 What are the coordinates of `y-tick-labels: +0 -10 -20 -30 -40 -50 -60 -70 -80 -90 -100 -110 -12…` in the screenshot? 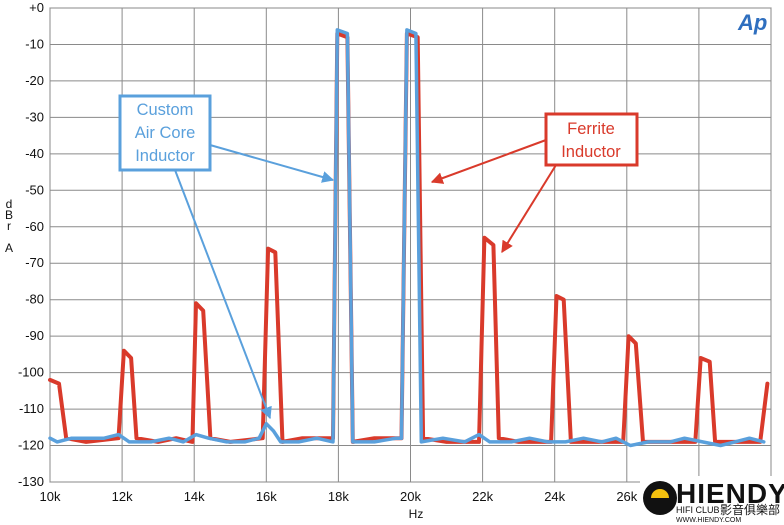 It's located at (31, 244).